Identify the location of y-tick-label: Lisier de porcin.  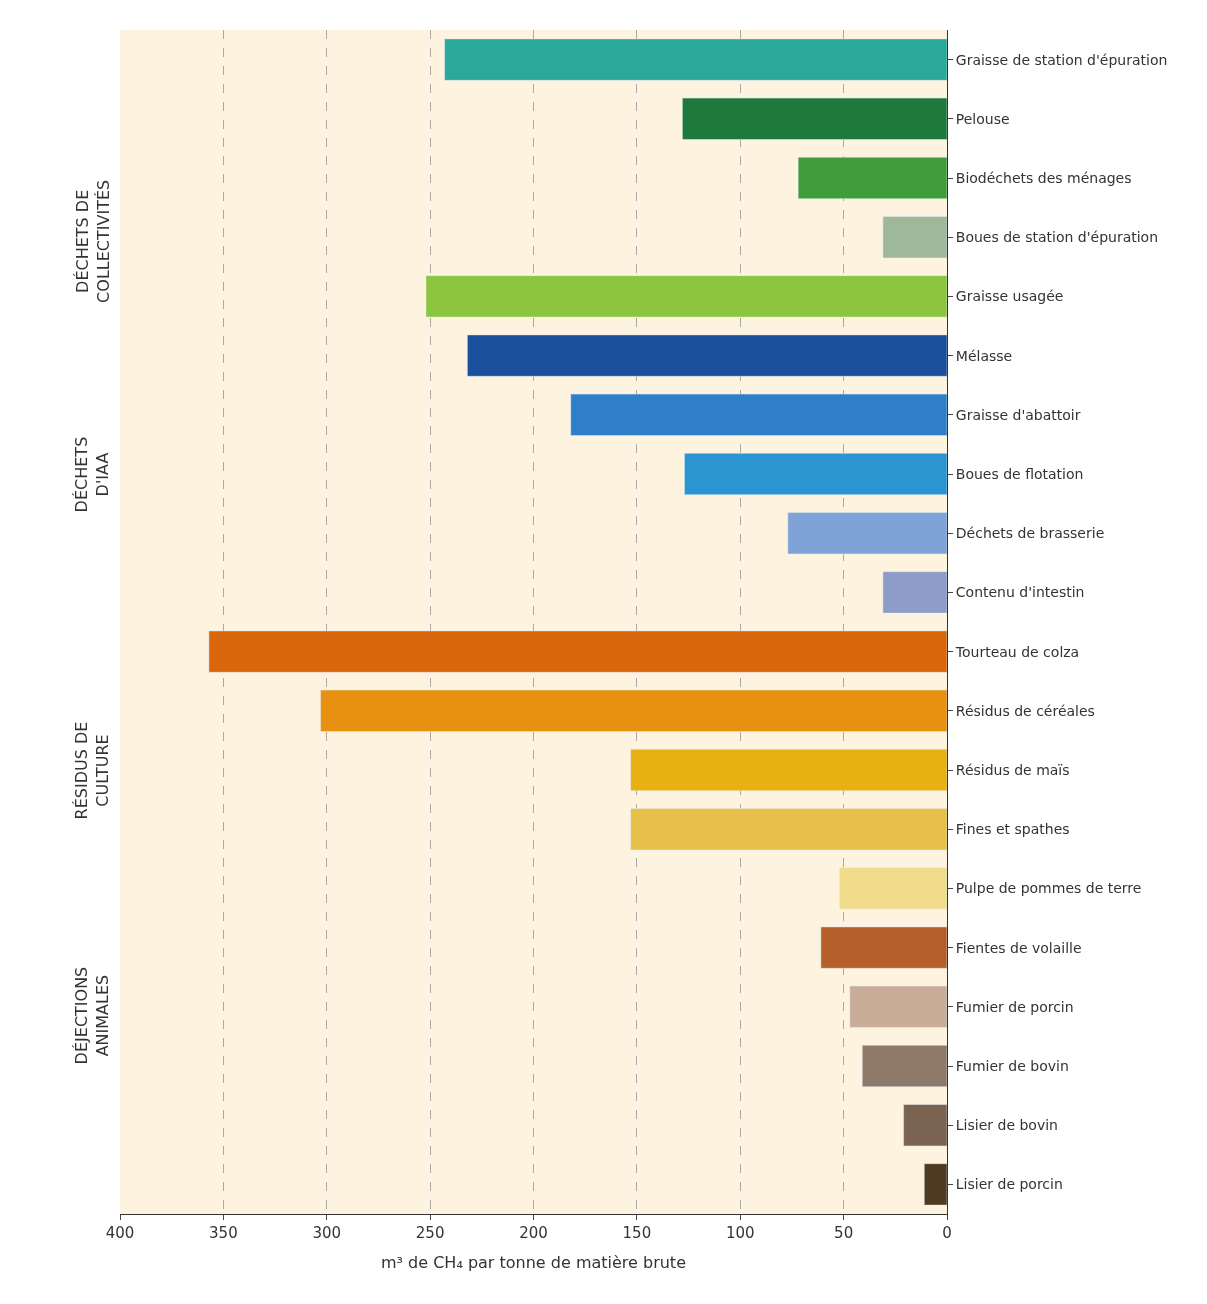
(1009, 1184).